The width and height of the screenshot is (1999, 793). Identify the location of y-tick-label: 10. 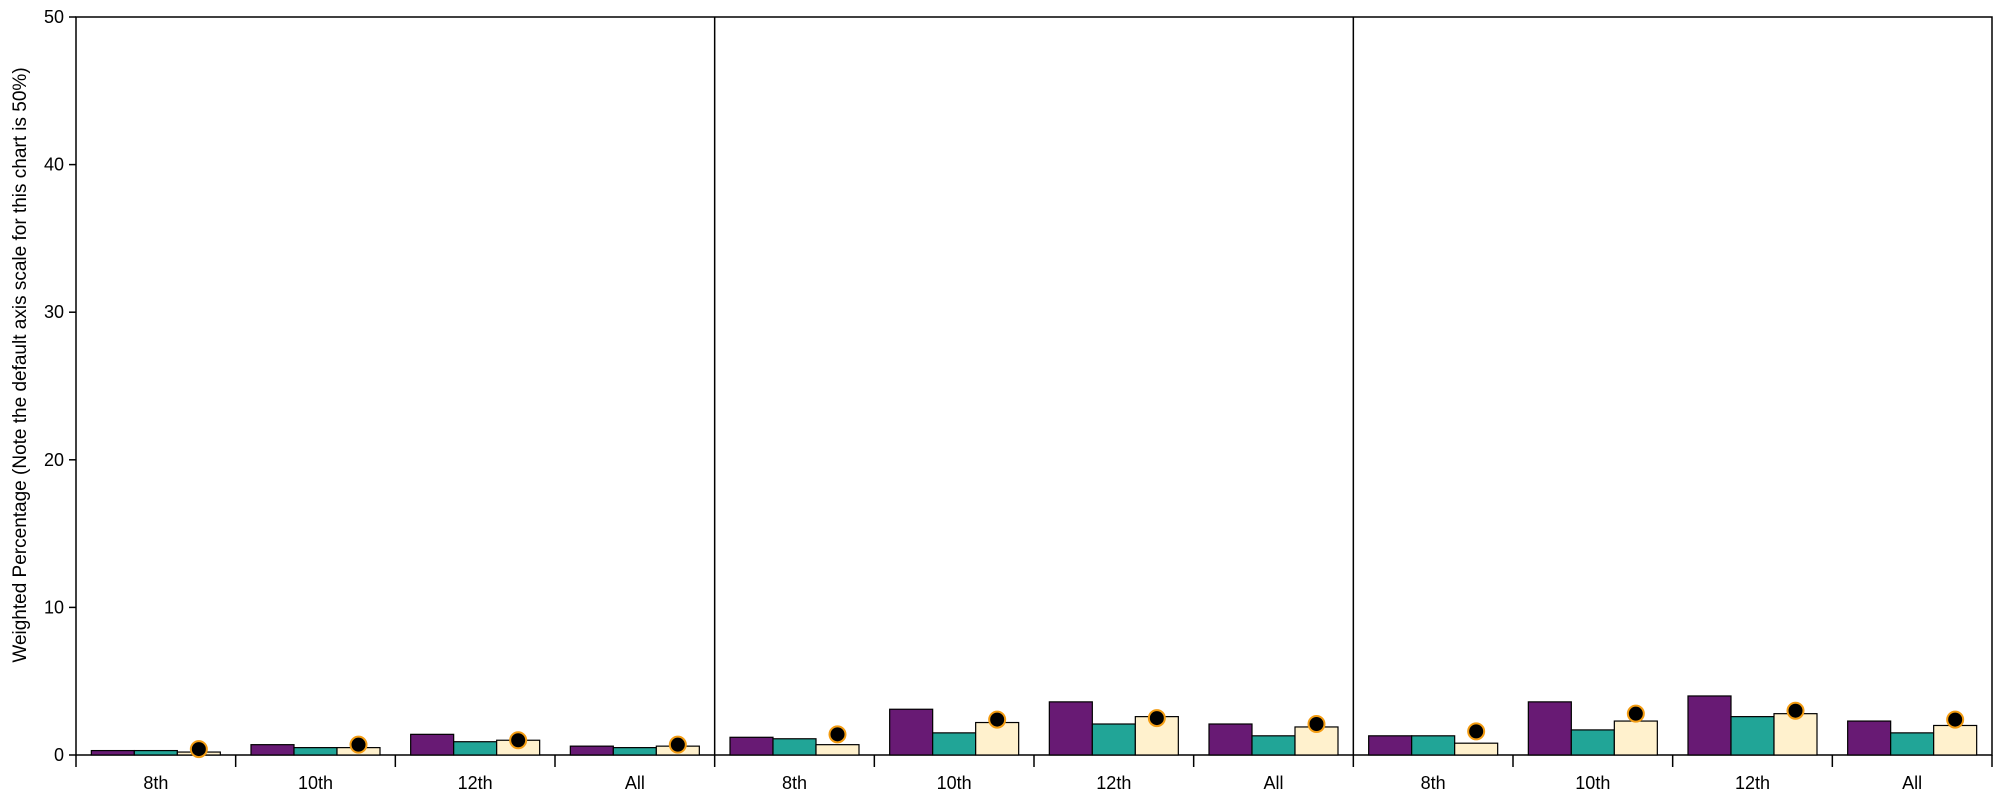
(54, 607).